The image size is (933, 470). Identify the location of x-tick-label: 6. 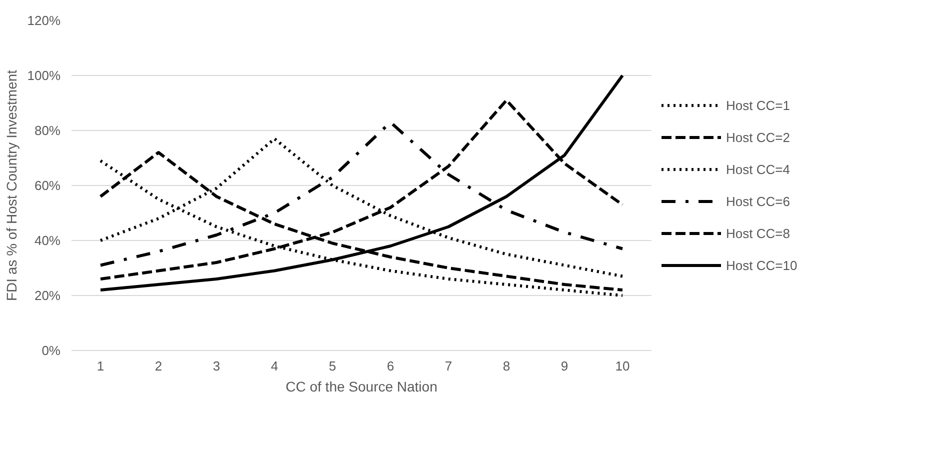
(390, 366).